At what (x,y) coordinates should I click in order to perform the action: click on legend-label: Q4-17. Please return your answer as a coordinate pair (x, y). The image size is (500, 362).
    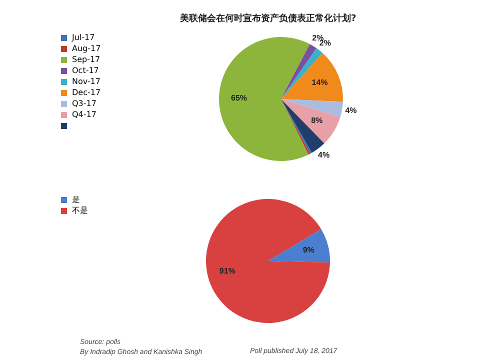
    Looking at the image, I should click on (84, 114).